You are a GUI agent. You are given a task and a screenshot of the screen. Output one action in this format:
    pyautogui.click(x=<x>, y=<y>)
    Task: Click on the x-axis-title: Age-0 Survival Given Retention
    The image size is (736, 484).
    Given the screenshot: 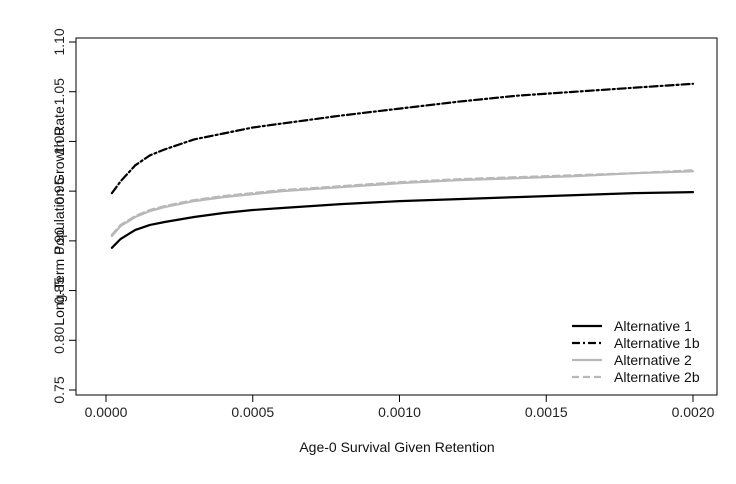 What is the action you would take?
    pyautogui.click(x=396, y=447)
    